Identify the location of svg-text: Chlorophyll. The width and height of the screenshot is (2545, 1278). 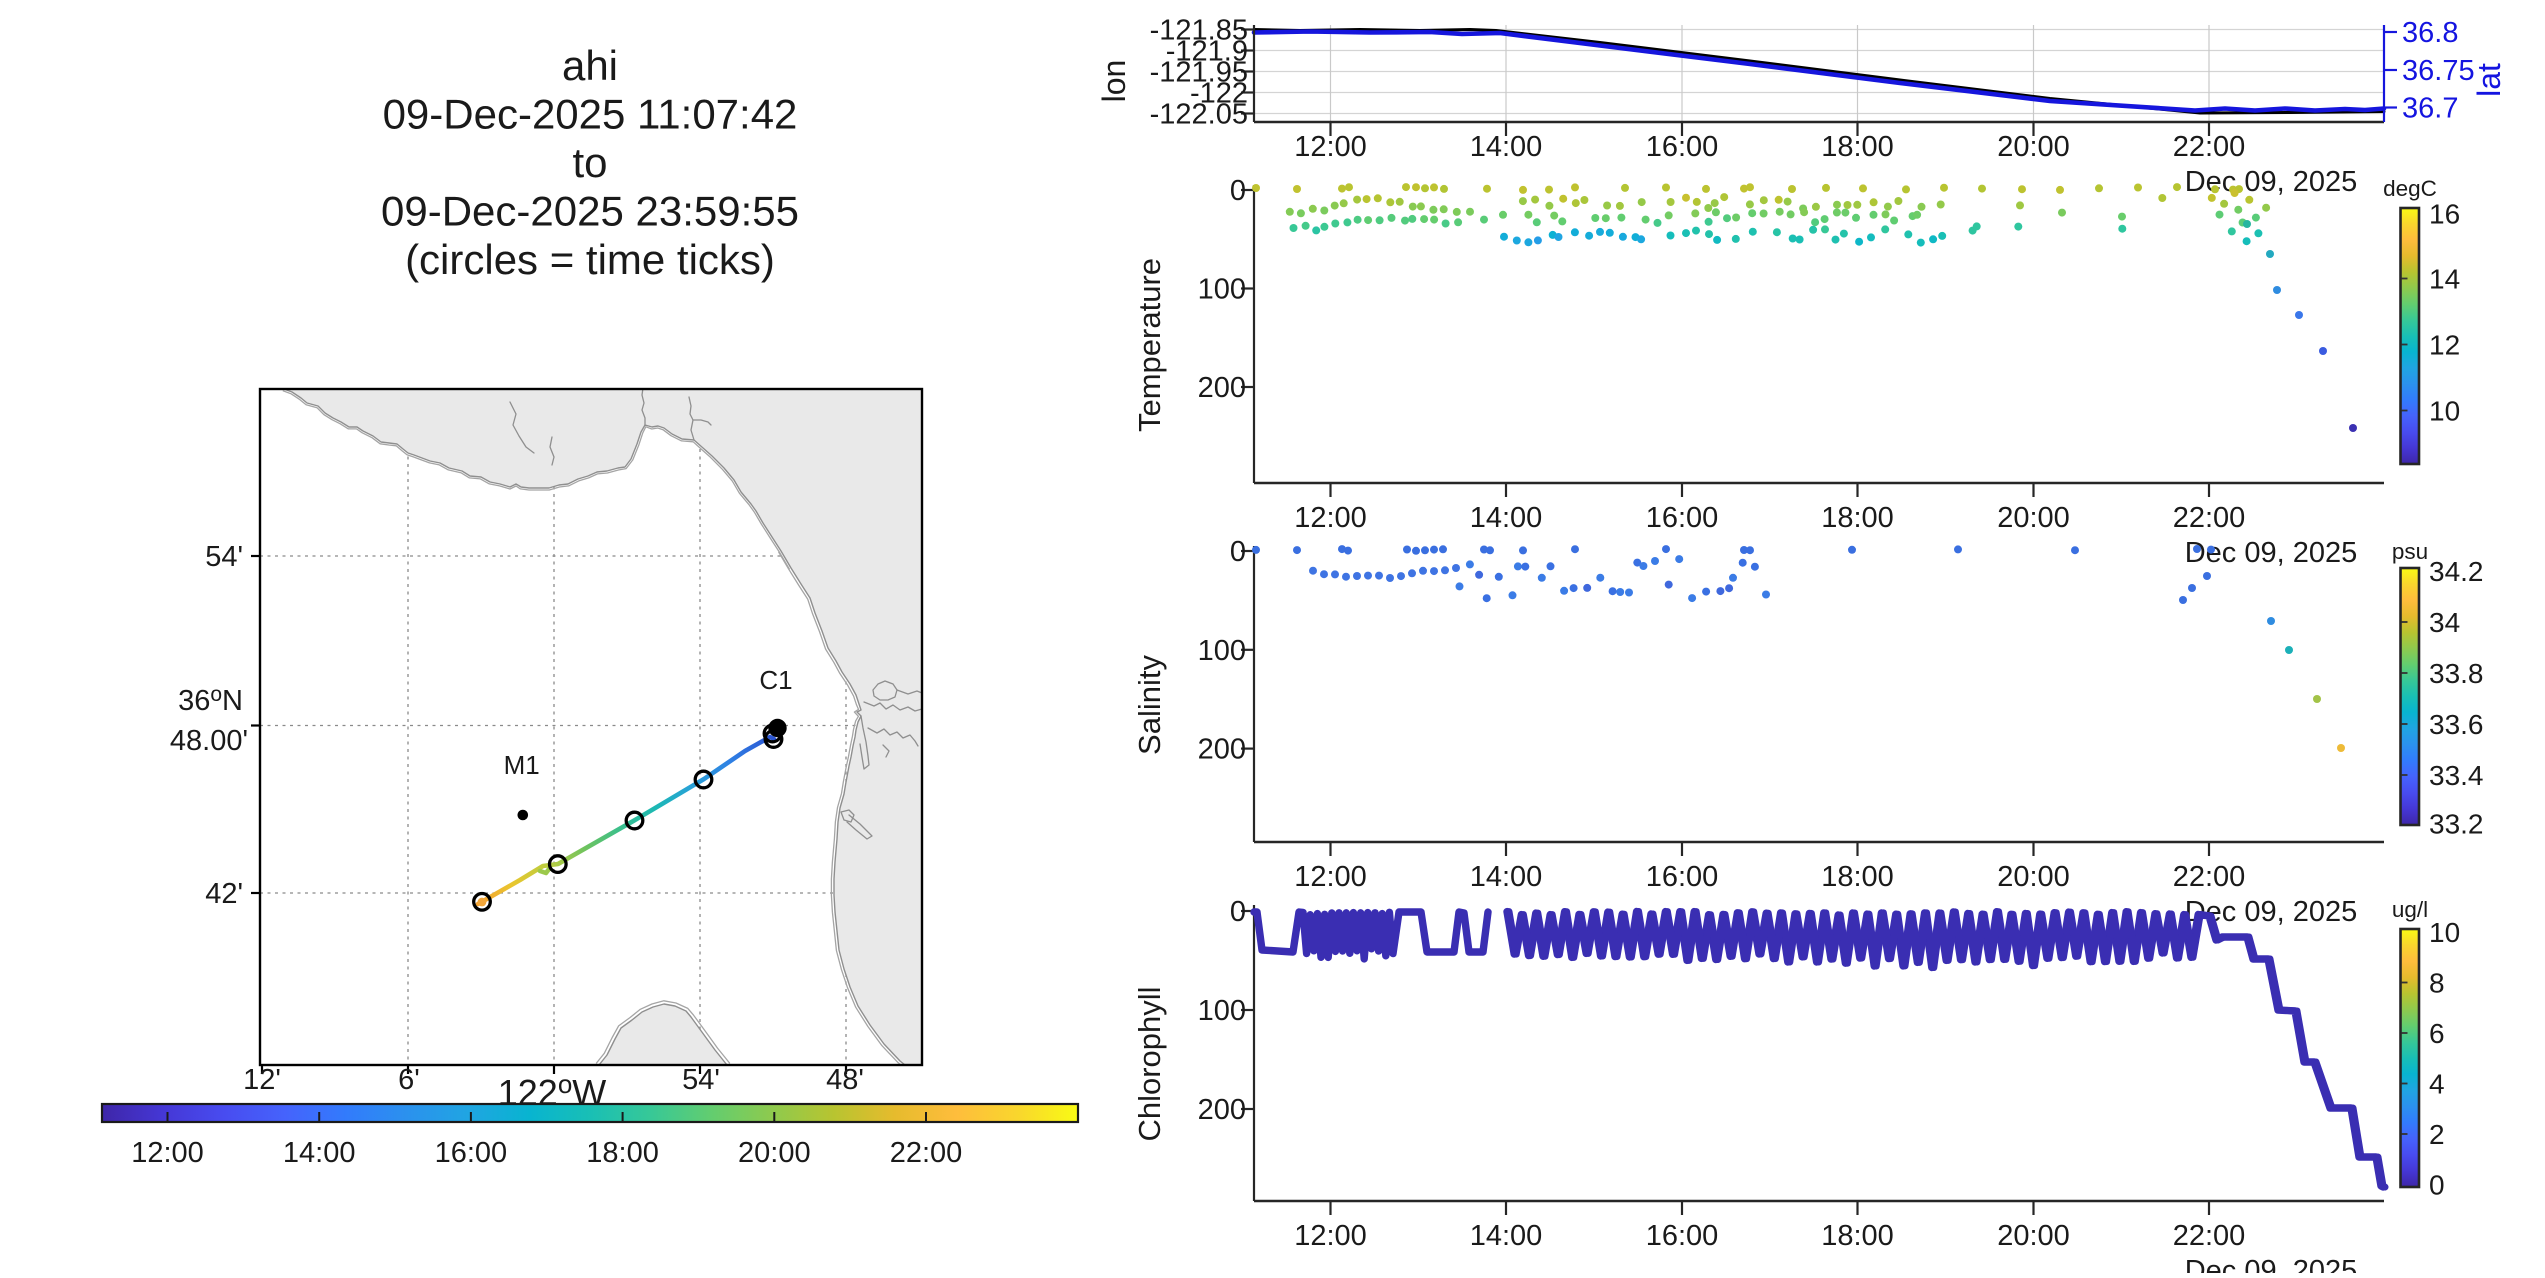
(1149, 1063).